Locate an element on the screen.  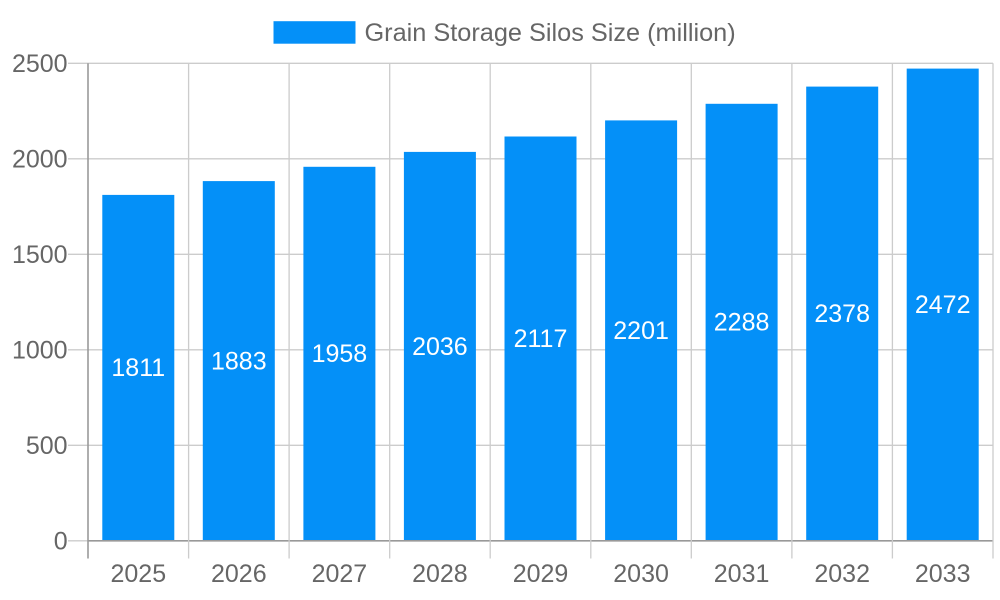
svg-text: 2030 is located at coordinates (641, 574).